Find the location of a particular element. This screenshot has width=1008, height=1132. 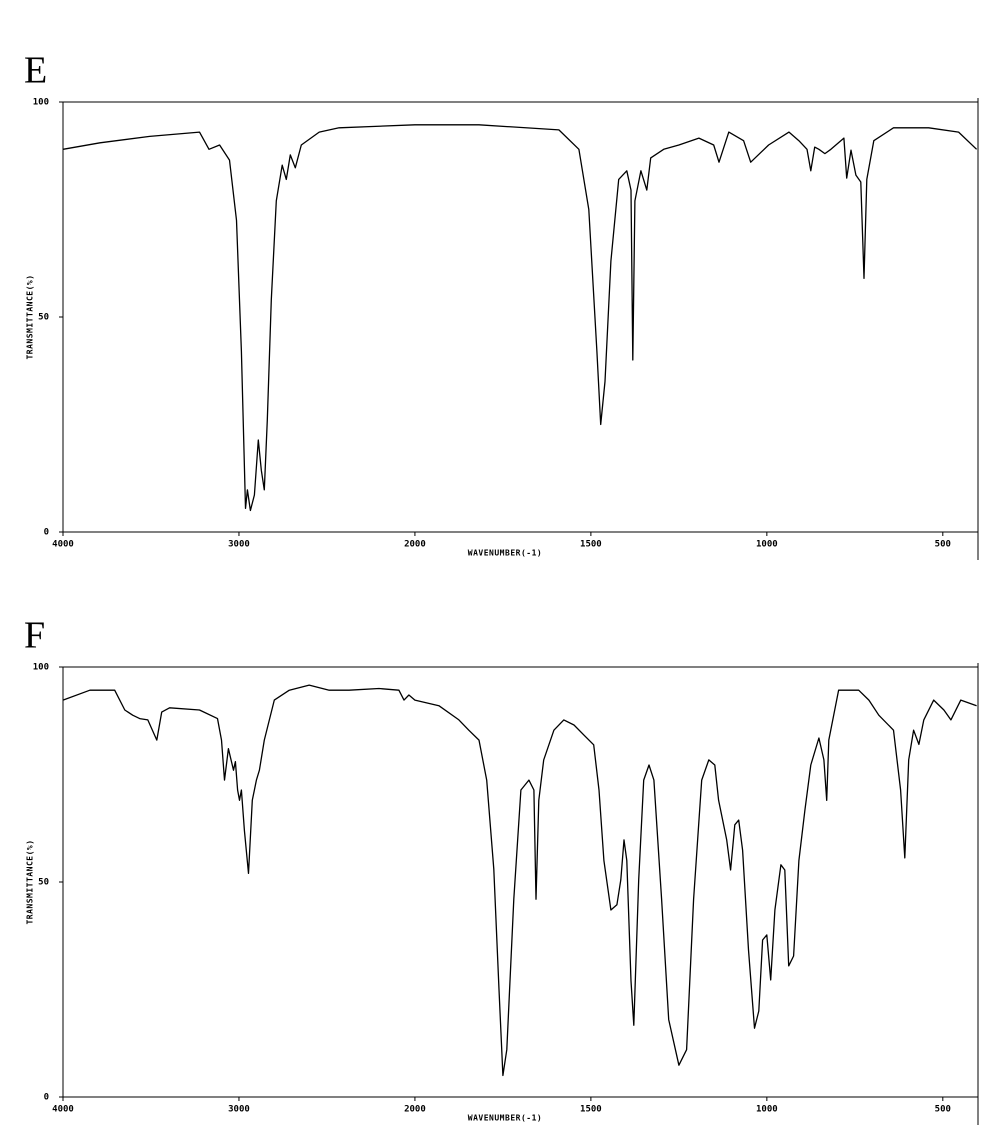

chart-title: F is located at coordinates (34, 636).